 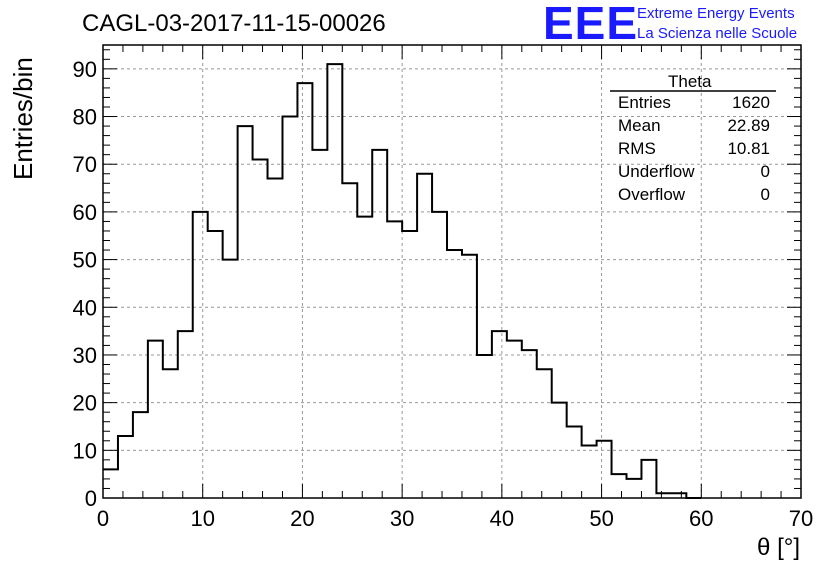 What do you see at coordinates (656, 171) in the screenshot?
I see `stats-key: Underflow` at bounding box center [656, 171].